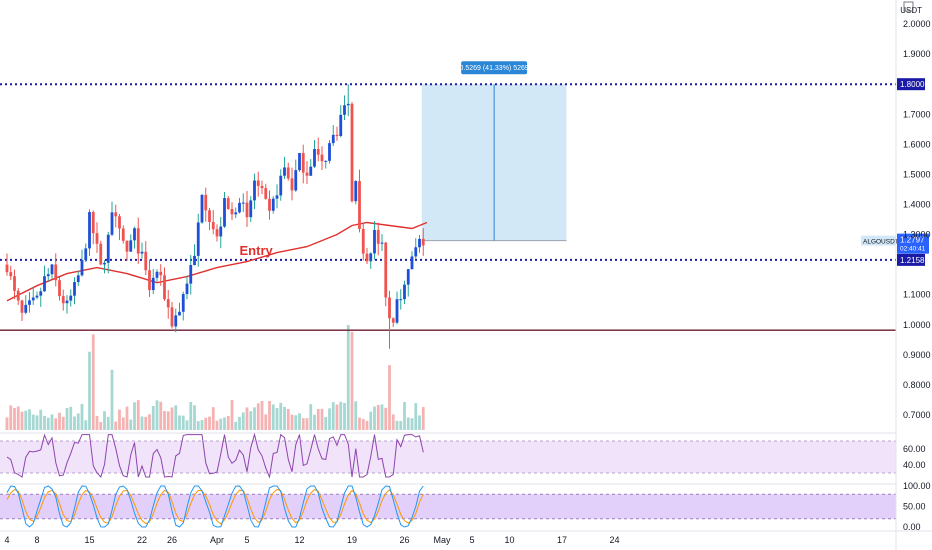  Describe the element at coordinates (466, 537) in the screenshot. I see `time-axis: 4 8 15 22 26 Apr 5 12 19 26 May 5 10 17 24` at that location.